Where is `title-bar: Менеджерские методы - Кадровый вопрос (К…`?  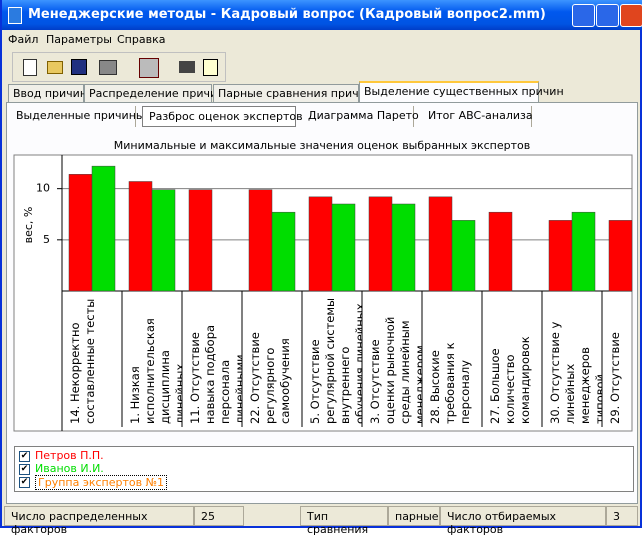
title-bar: Менеджерские методы - Кадровый вопрос (К… is located at coordinates (322, 15).